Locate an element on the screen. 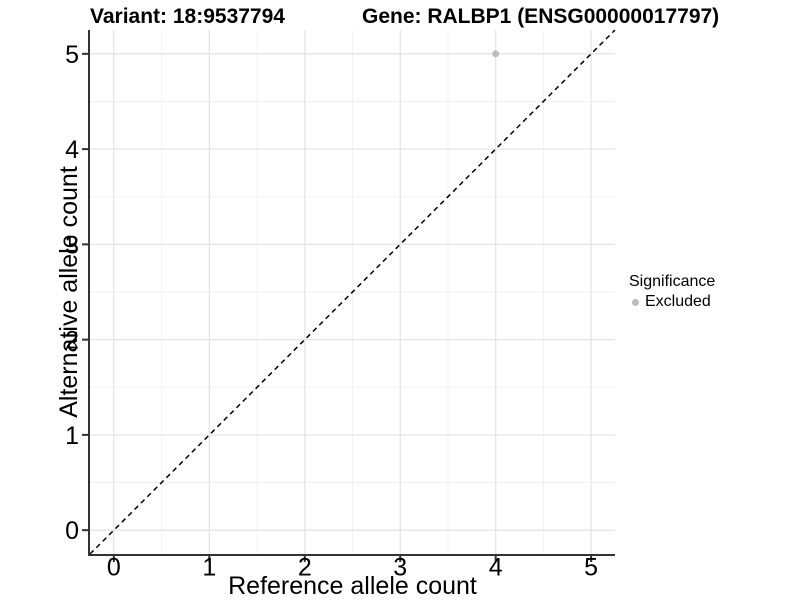 This screenshot has height=600, width=800. y-tick-label: 2 is located at coordinates (72, 341).